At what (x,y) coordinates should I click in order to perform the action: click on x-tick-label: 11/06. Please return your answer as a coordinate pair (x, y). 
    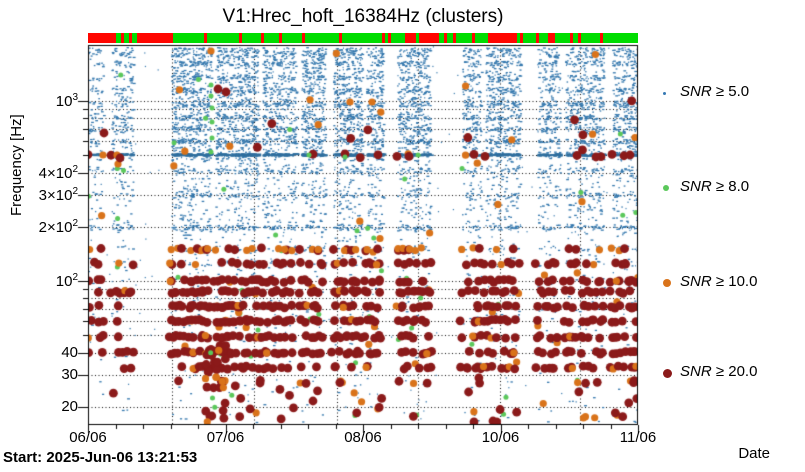
    Looking at the image, I should click on (638, 437).